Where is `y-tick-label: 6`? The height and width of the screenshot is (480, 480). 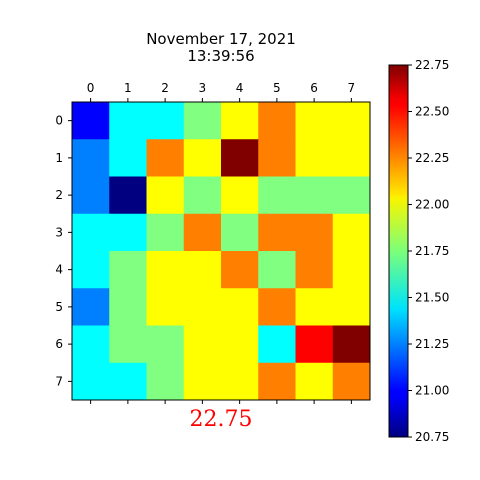 y-tick-label: 6 is located at coordinates (59, 344).